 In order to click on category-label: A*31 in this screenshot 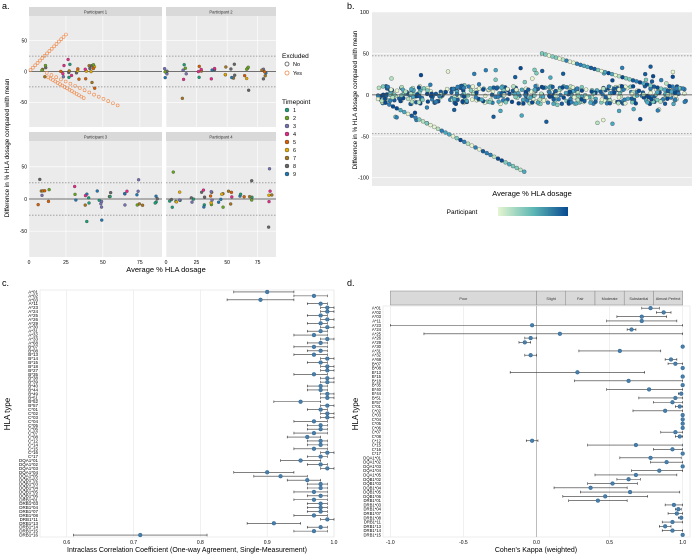, I will do `click(377, 350)`.